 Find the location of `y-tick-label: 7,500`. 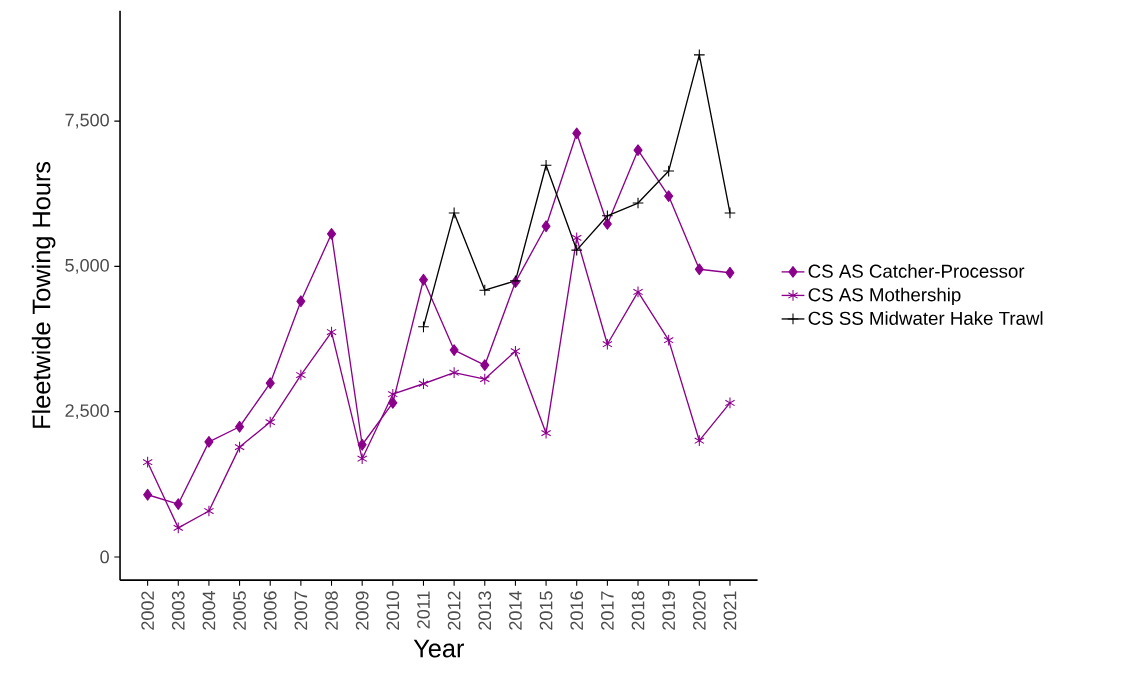

y-tick-label: 7,500 is located at coordinates (87, 121).